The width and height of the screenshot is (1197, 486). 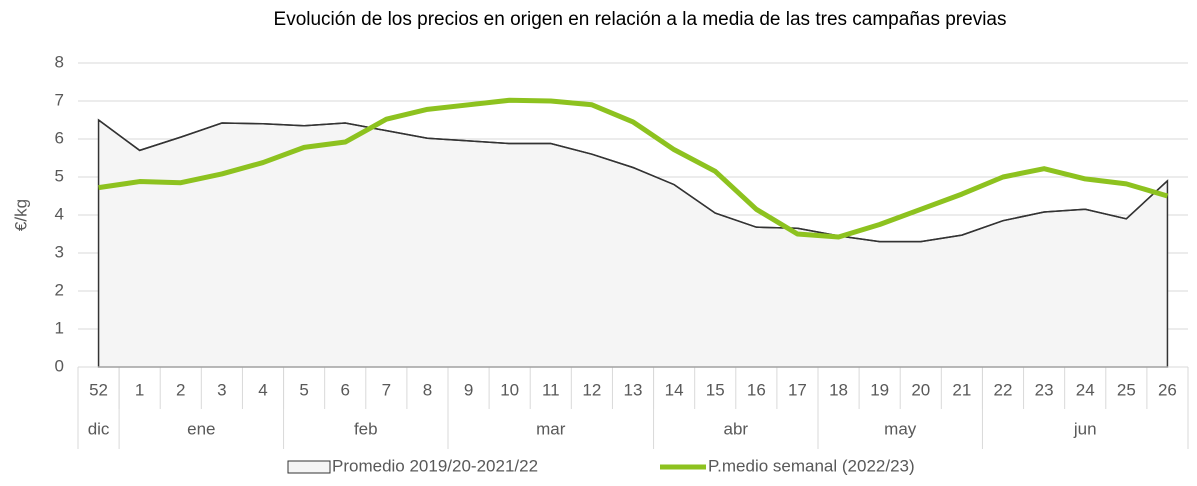 I want to click on x-tick-label: 4, so click(x=262, y=389).